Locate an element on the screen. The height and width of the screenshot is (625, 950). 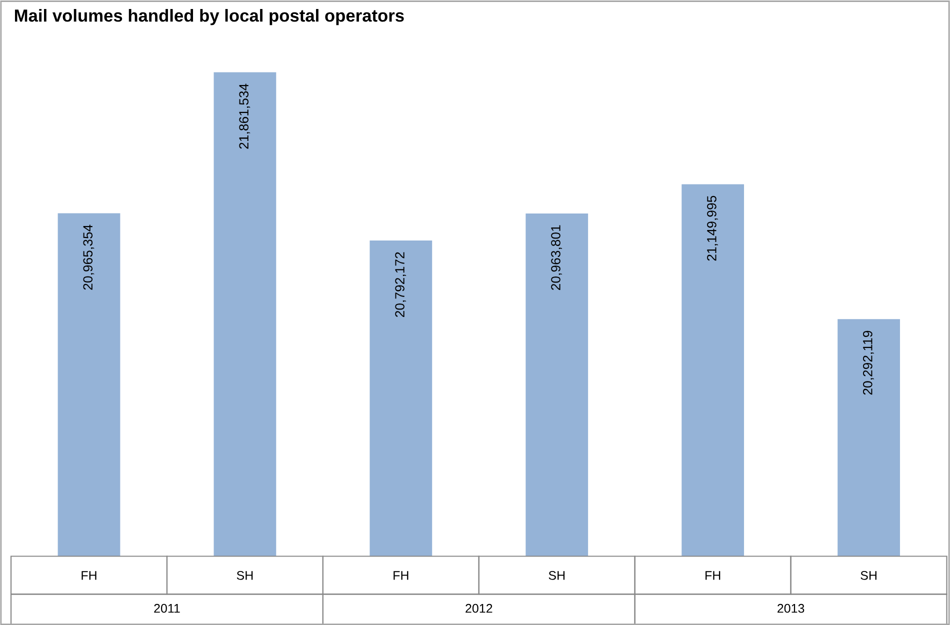
chart-title: Mail volumes handled by local postal operators is located at coordinates (209, 17).